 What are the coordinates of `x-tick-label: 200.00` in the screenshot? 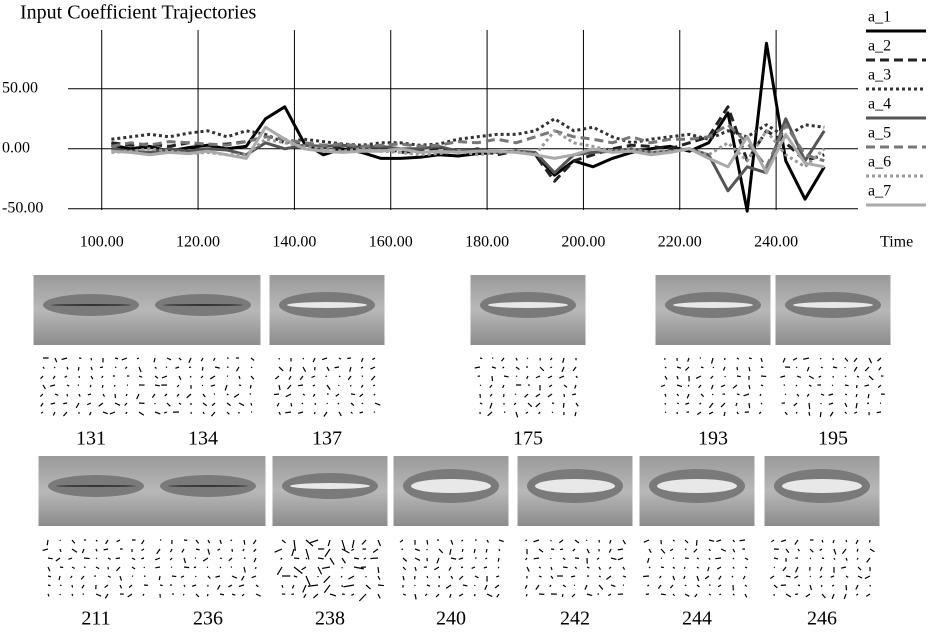 It's located at (583, 242).